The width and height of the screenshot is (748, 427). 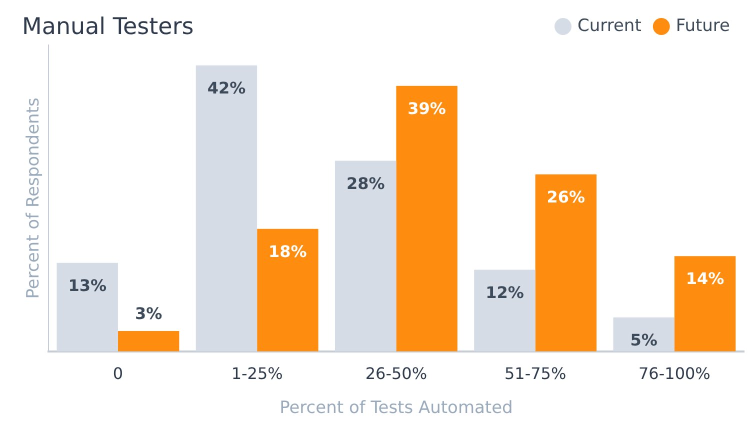 What do you see at coordinates (396, 374) in the screenshot?
I see `x-tick-label: 26-50%` at bounding box center [396, 374].